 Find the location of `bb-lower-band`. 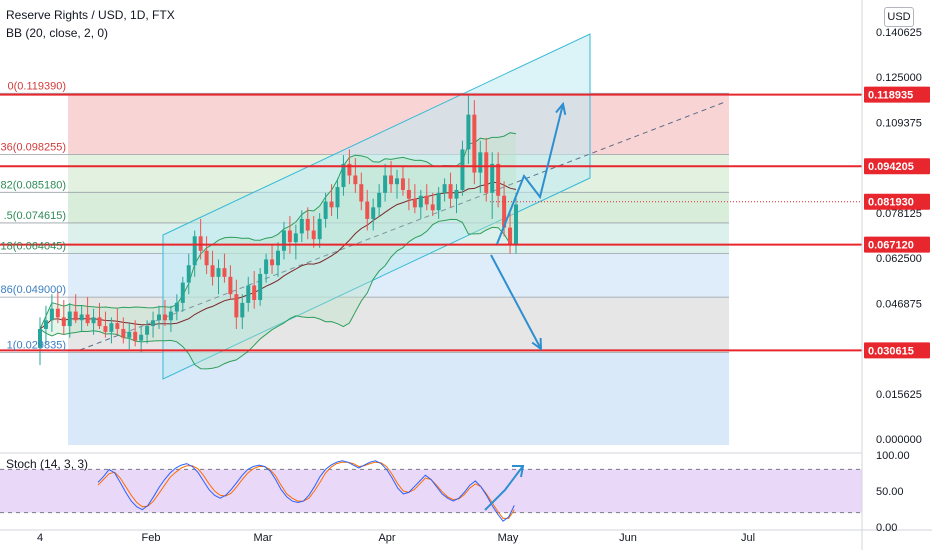

bb-lower-band is located at coordinates (278, 294).